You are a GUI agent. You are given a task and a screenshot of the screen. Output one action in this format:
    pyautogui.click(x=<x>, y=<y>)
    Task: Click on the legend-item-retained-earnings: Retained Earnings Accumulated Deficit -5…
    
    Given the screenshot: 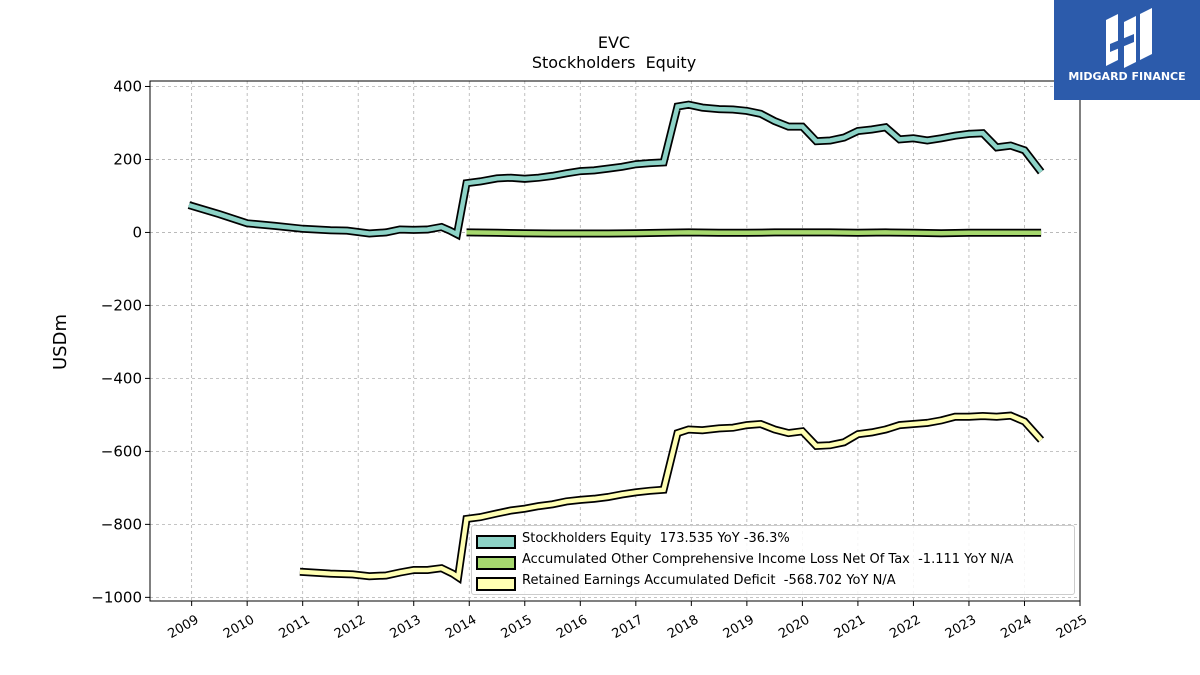 What is the action you would take?
    pyautogui.click(x=771, y=581)
    